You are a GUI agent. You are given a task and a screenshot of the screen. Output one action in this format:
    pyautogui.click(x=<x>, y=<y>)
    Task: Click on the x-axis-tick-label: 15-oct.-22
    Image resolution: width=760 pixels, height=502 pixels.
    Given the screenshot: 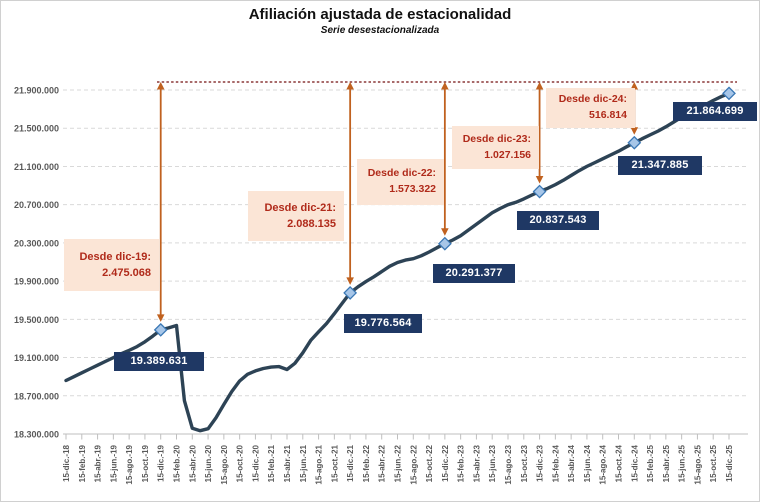 What is the action you would take?
    pyautogui.click(x=429, y=463)
    